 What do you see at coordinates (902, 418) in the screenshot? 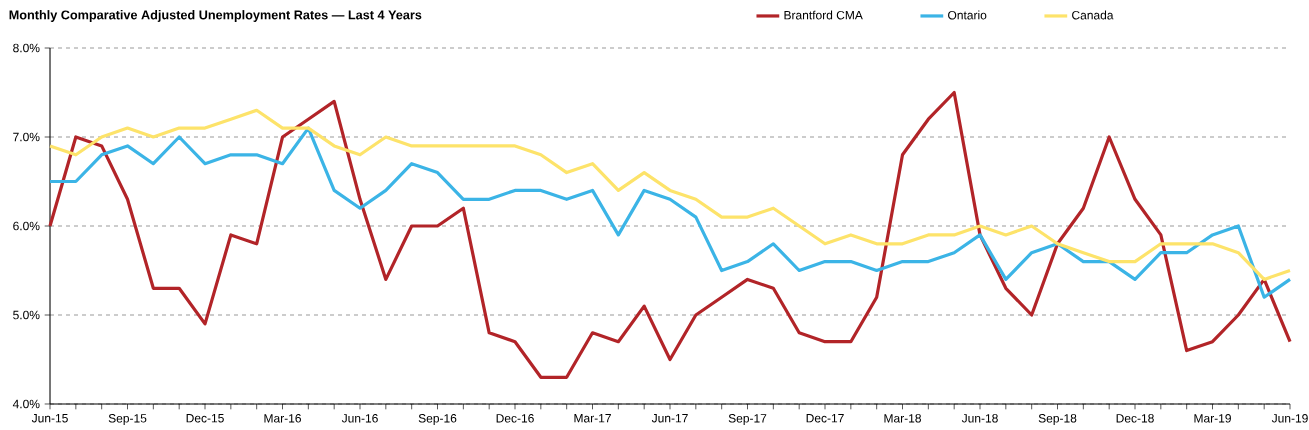
I see `x-tick-label: Mar-18` at bounding box center [902, 418].